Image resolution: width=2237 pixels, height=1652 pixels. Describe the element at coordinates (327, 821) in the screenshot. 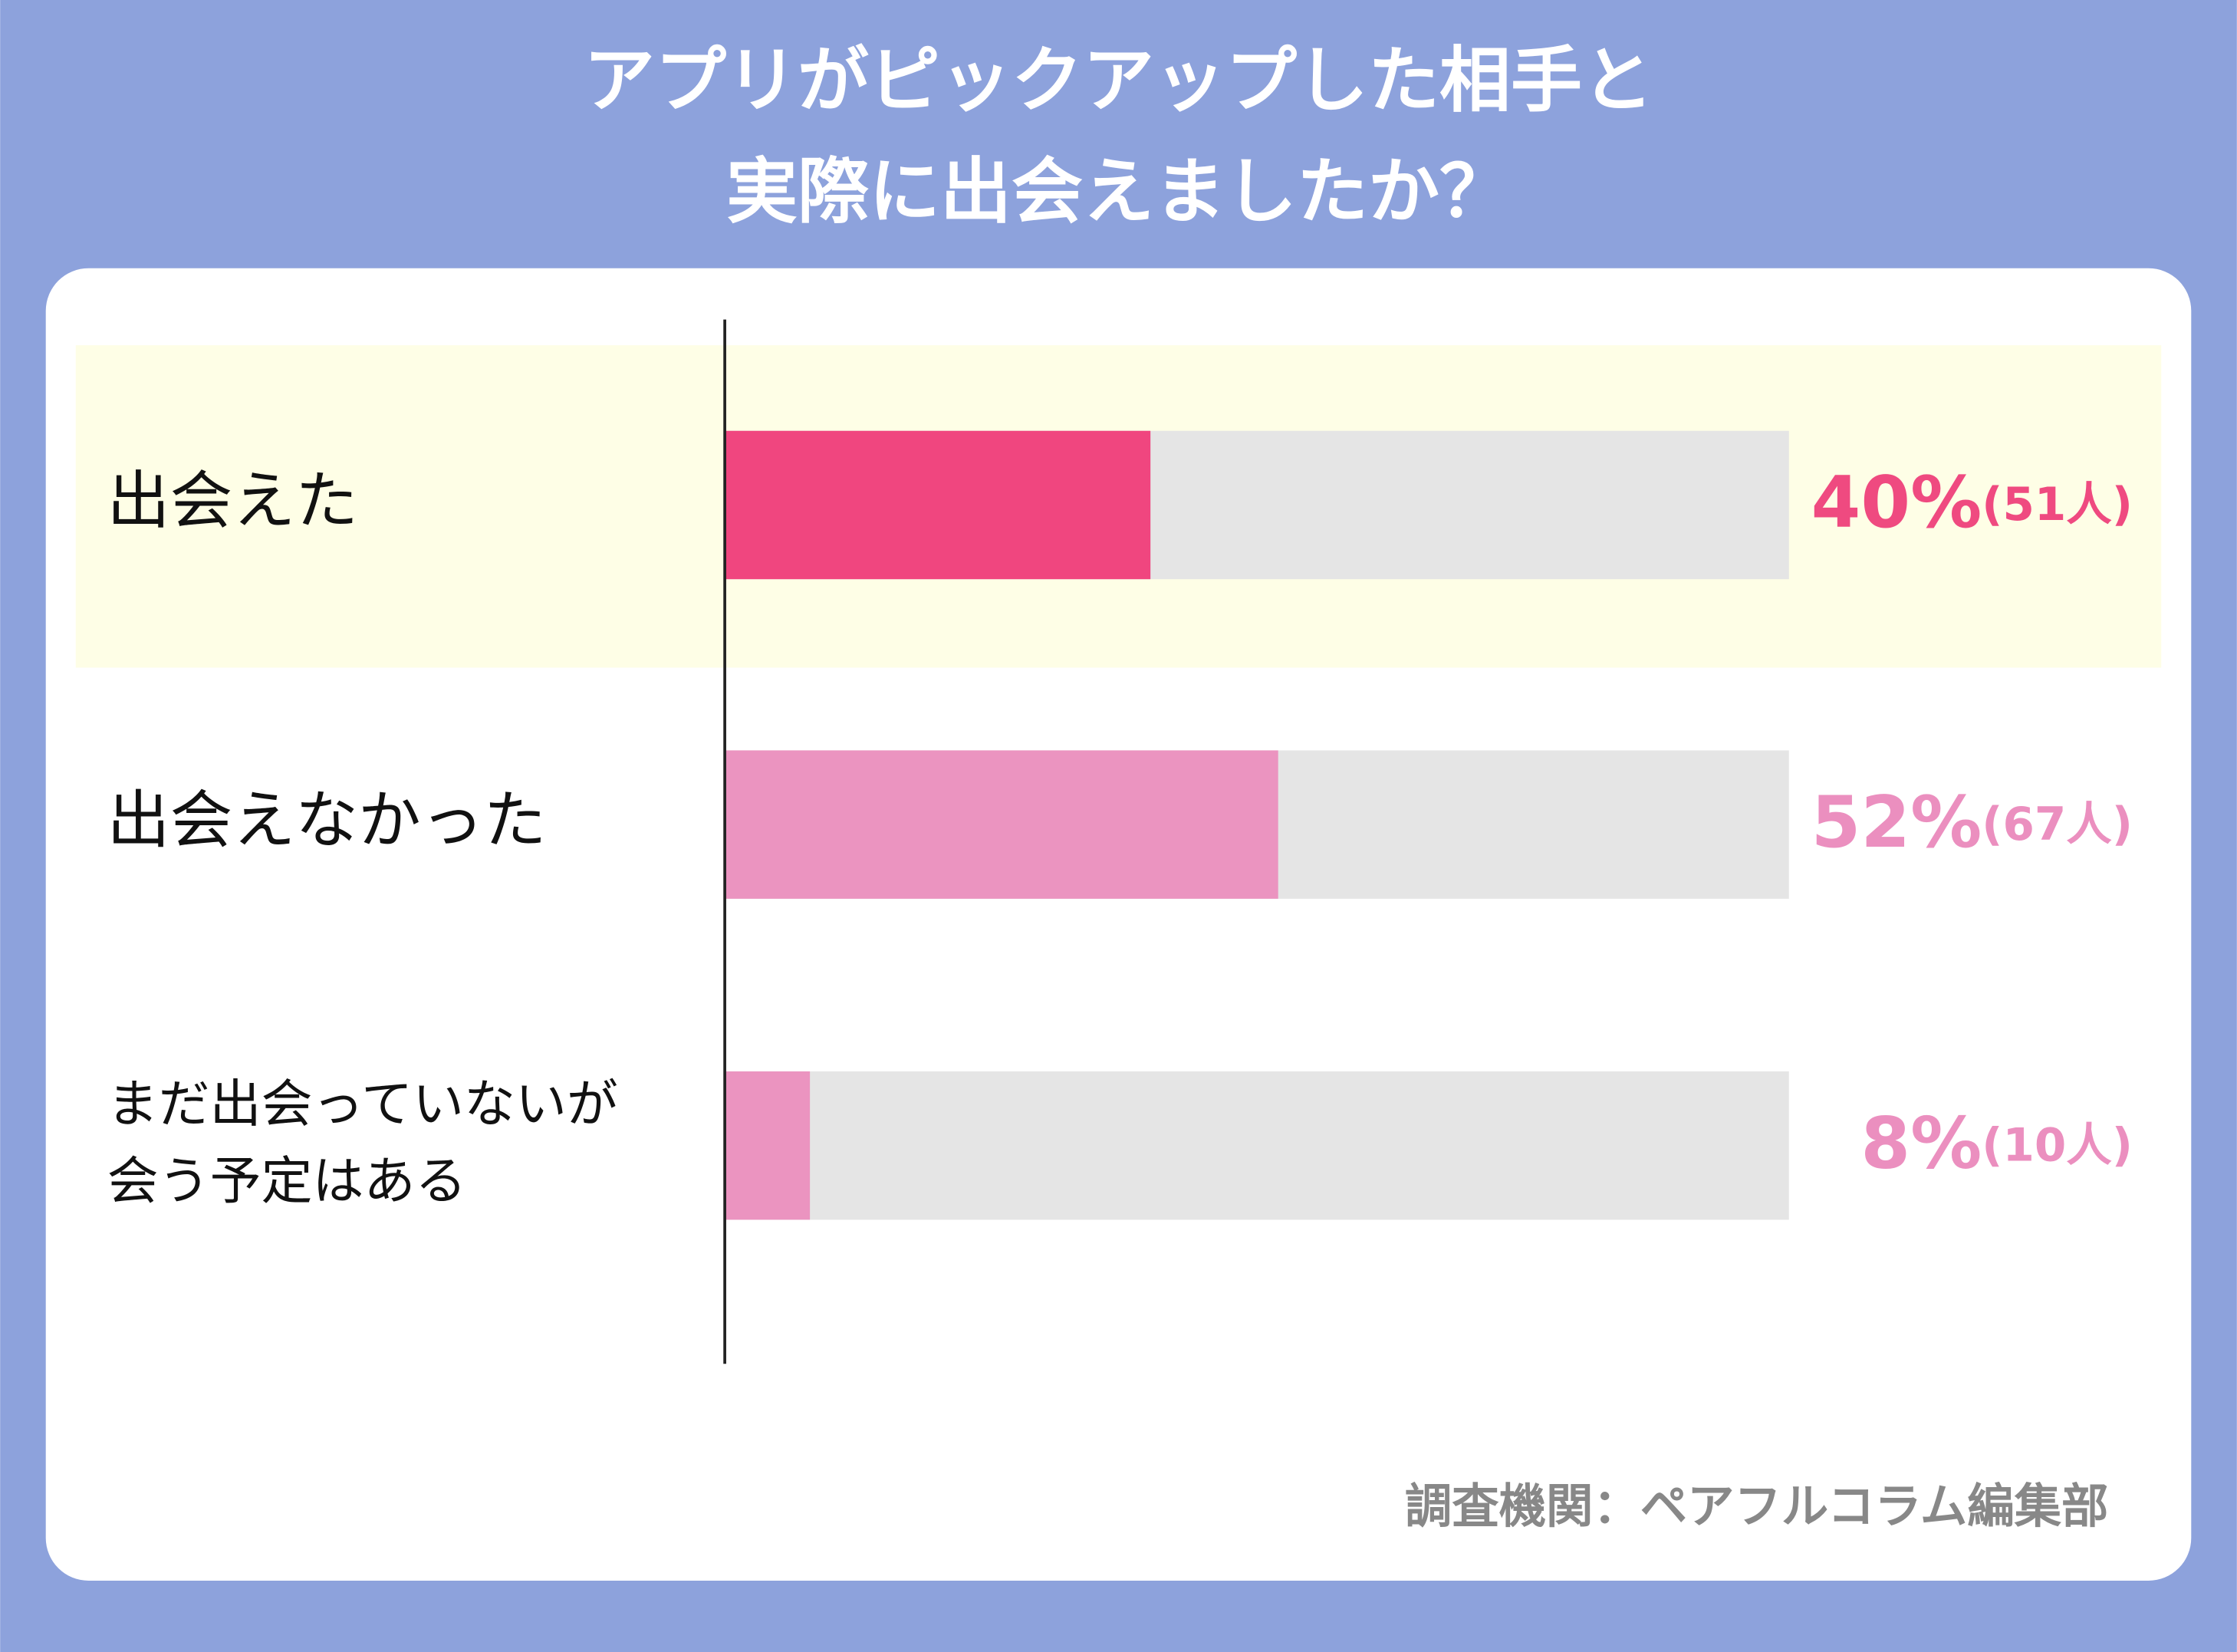

I see `category-label: 出会えなかった` at that location.